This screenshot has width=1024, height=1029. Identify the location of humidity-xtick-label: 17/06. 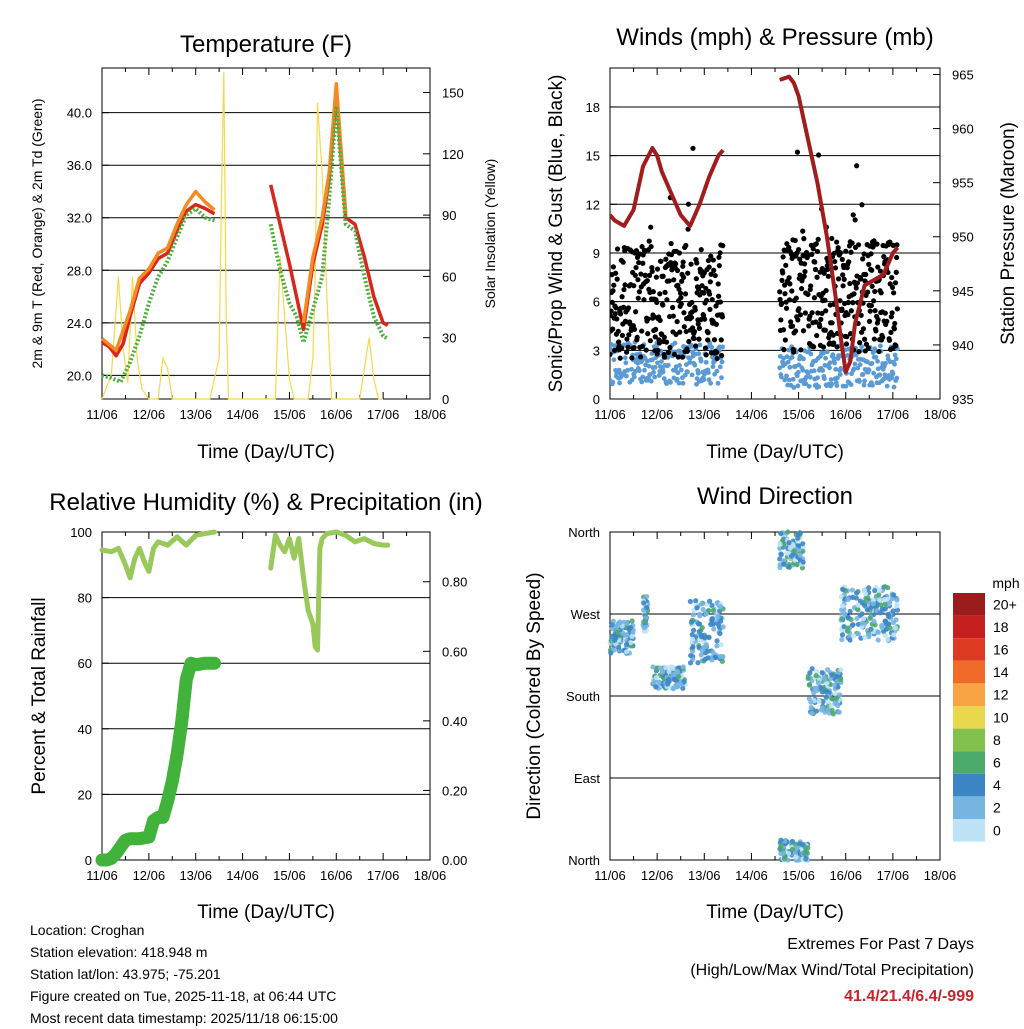
(383, 875).